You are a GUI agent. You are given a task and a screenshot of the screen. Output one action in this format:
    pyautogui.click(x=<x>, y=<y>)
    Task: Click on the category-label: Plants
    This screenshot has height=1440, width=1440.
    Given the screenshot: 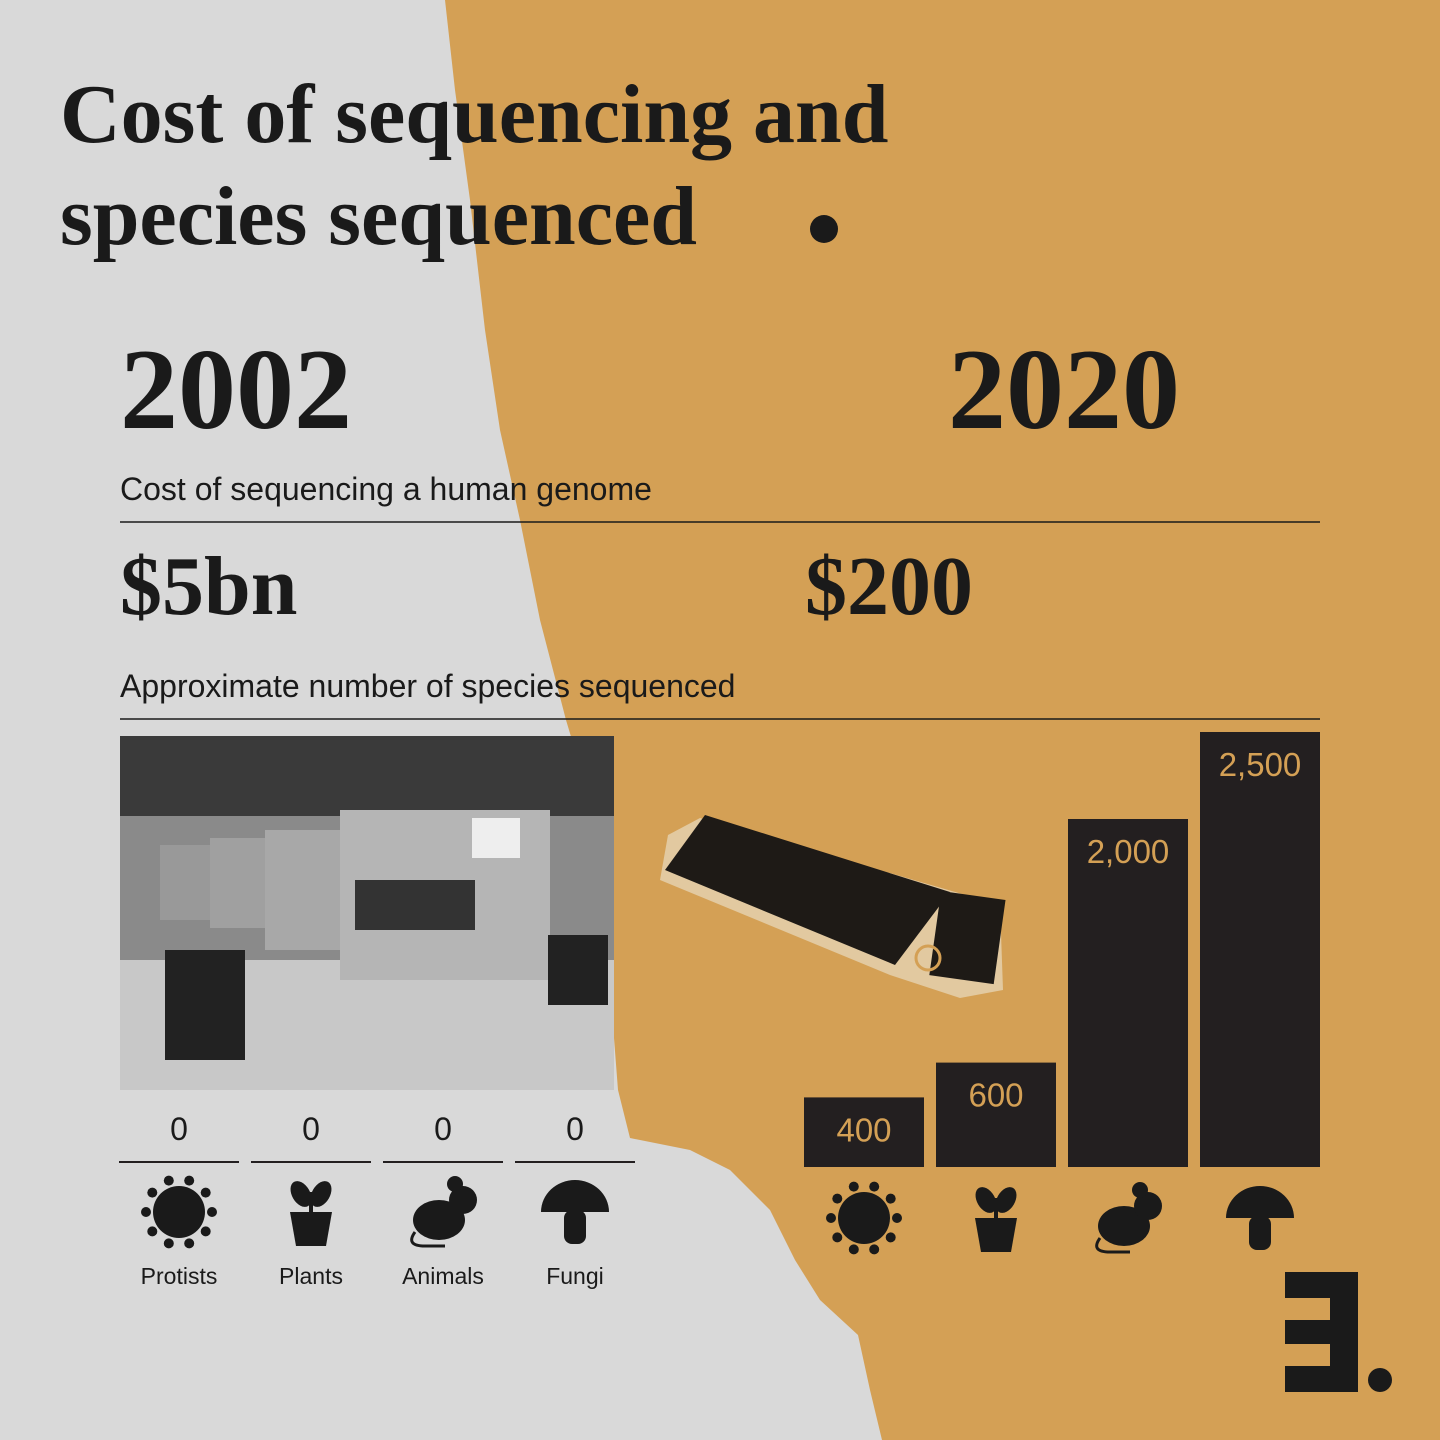 What is the action you would take?
    pyautogui.click(x=311, y=1276)
    